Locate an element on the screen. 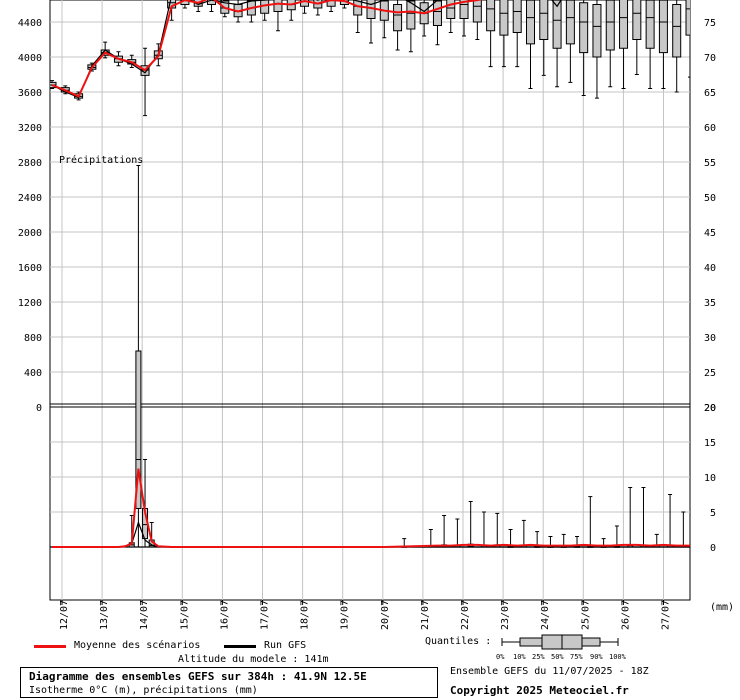  legend-mean-swatch is located at coordinates (50, 646).